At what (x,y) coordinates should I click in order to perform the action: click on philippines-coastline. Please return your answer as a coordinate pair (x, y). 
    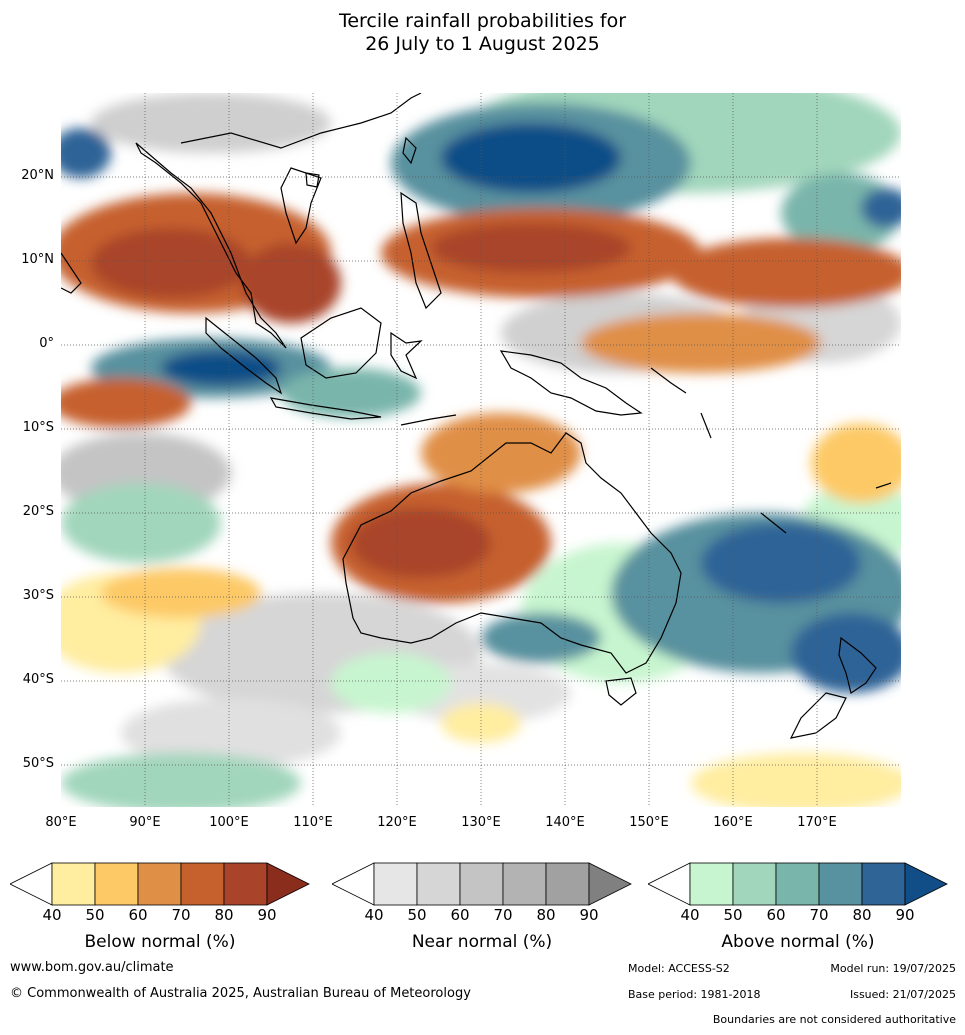
    Looking at the image, I should click on (421, 250).